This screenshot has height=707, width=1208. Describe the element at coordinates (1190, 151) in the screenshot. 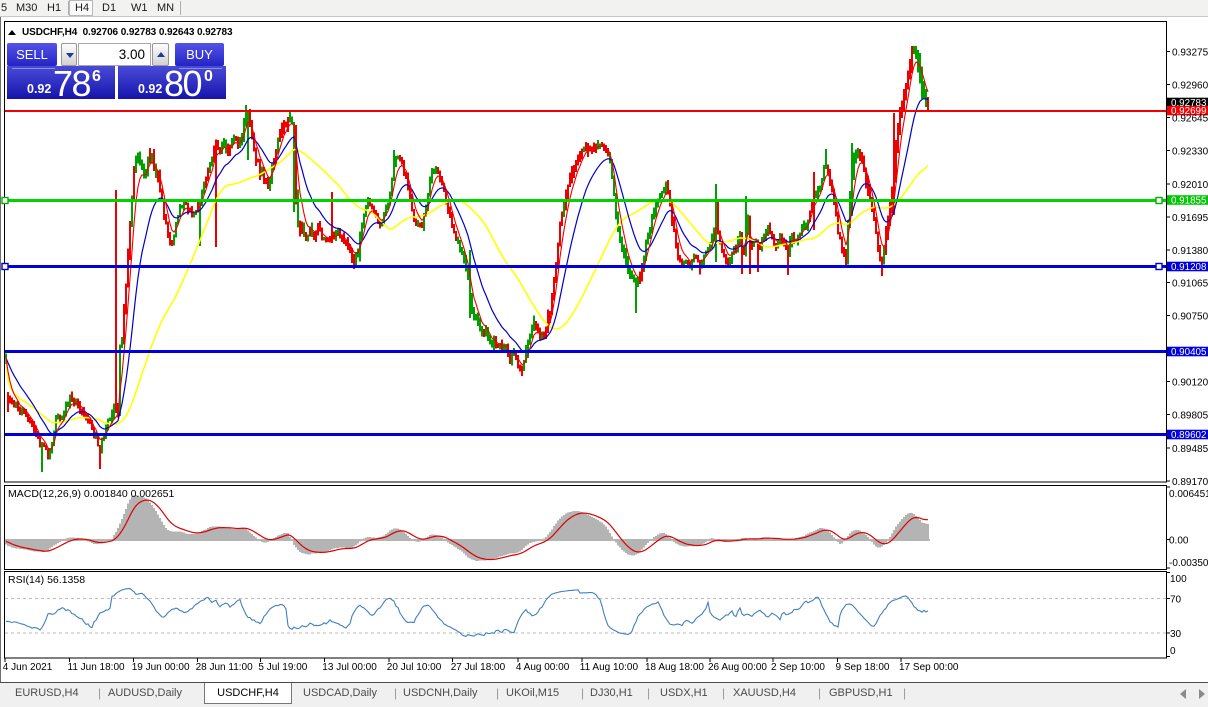

I see `svg-text: 0.92330` at that location.